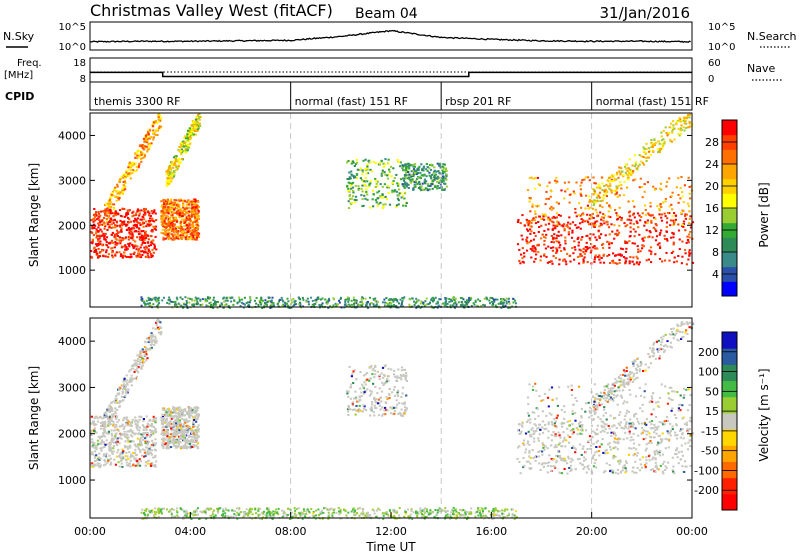 Image resolution: width=800 pixels, height=554 pixels. I want to click on y-tick-label: 1000, so click(72, 270).